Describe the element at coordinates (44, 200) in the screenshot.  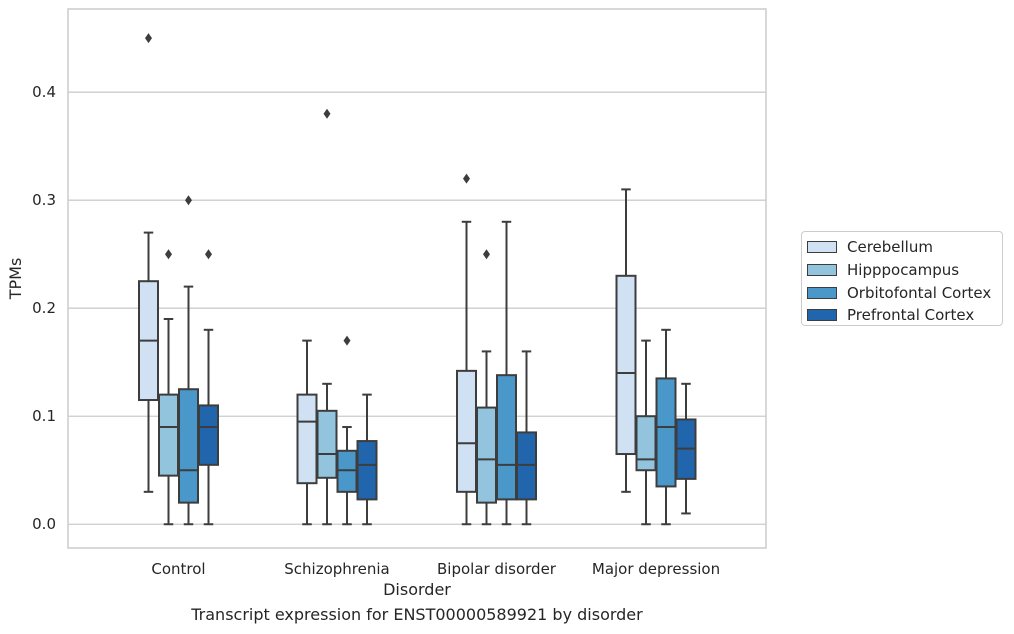
I see `y-tick-label: 0.3` at that location.